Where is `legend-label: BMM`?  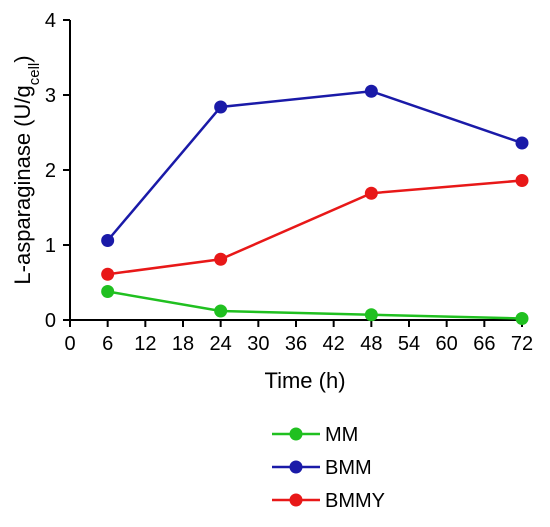 legend-label: BMM is located at coordinates (348, 468).